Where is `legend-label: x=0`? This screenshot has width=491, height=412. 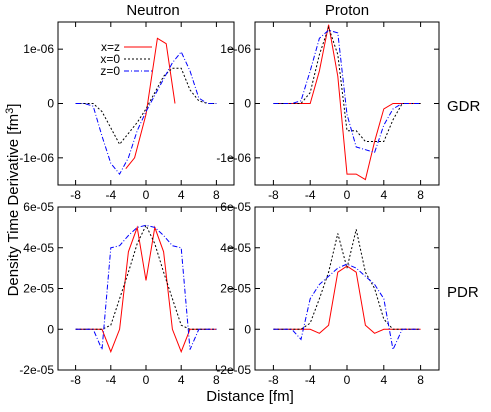
legend-label: x=0 is located at coordinates (110, 59).